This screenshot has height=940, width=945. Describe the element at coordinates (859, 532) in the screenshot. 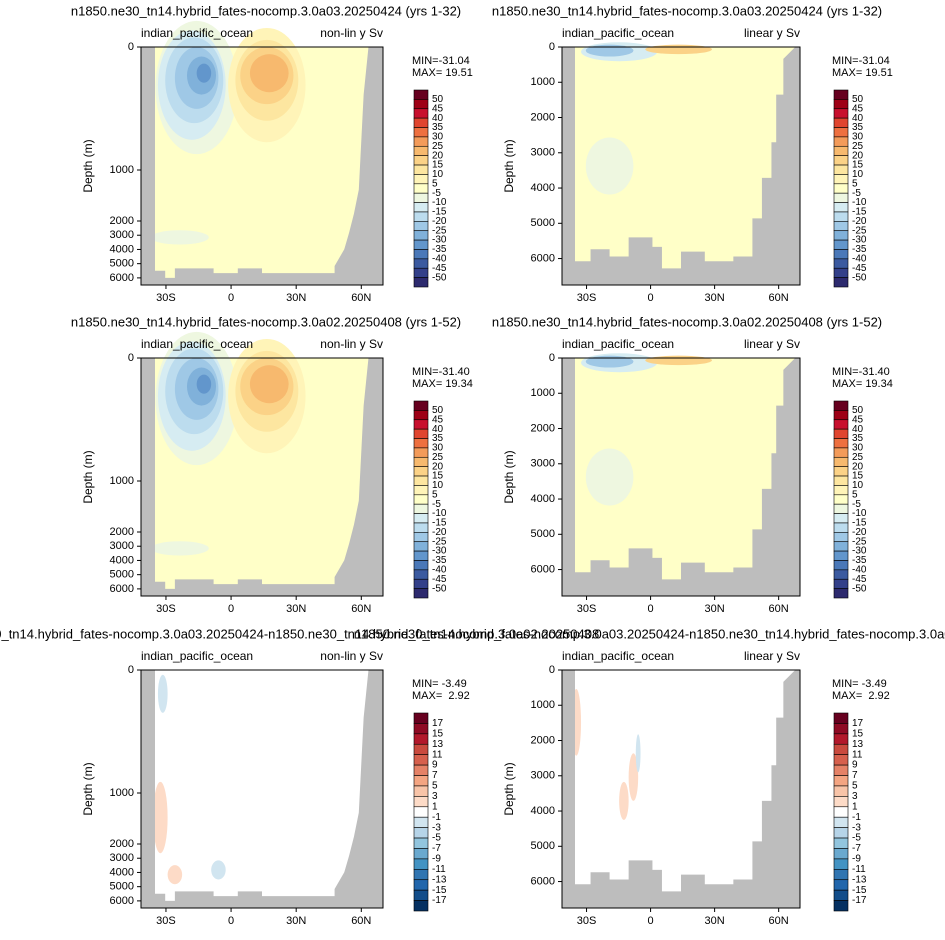

I see `colorbar-label: -20` at that location.